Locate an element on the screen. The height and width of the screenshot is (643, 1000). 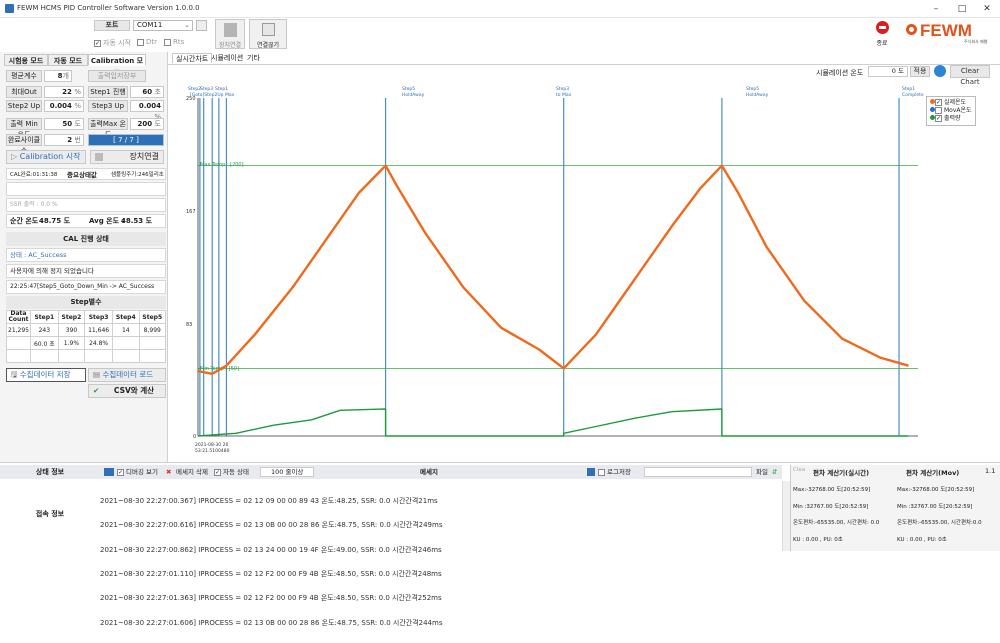
device-connect-button: 장치연결 is located at coordinates (127, 157).